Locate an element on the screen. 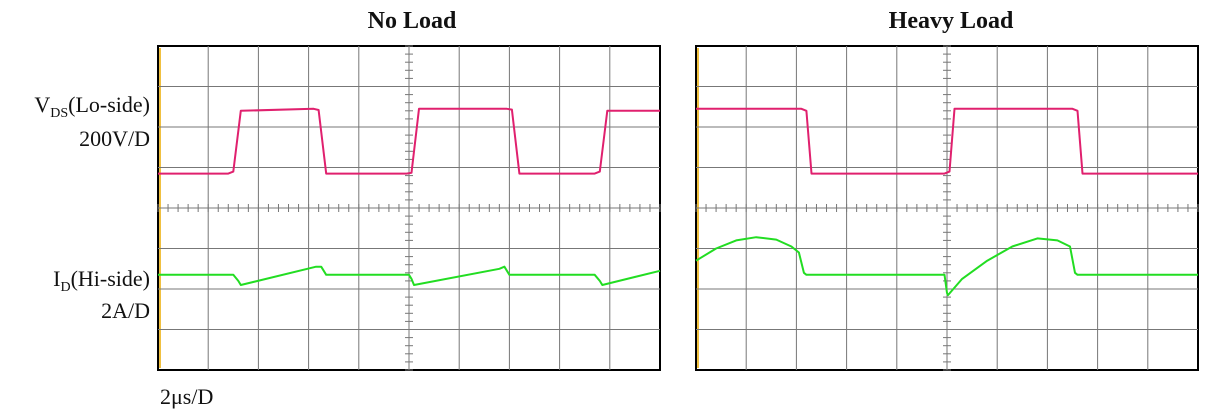 The height and width of the screenshot is (417, 1208). vds-label-sub: DS is located at coordinates (59, 113).